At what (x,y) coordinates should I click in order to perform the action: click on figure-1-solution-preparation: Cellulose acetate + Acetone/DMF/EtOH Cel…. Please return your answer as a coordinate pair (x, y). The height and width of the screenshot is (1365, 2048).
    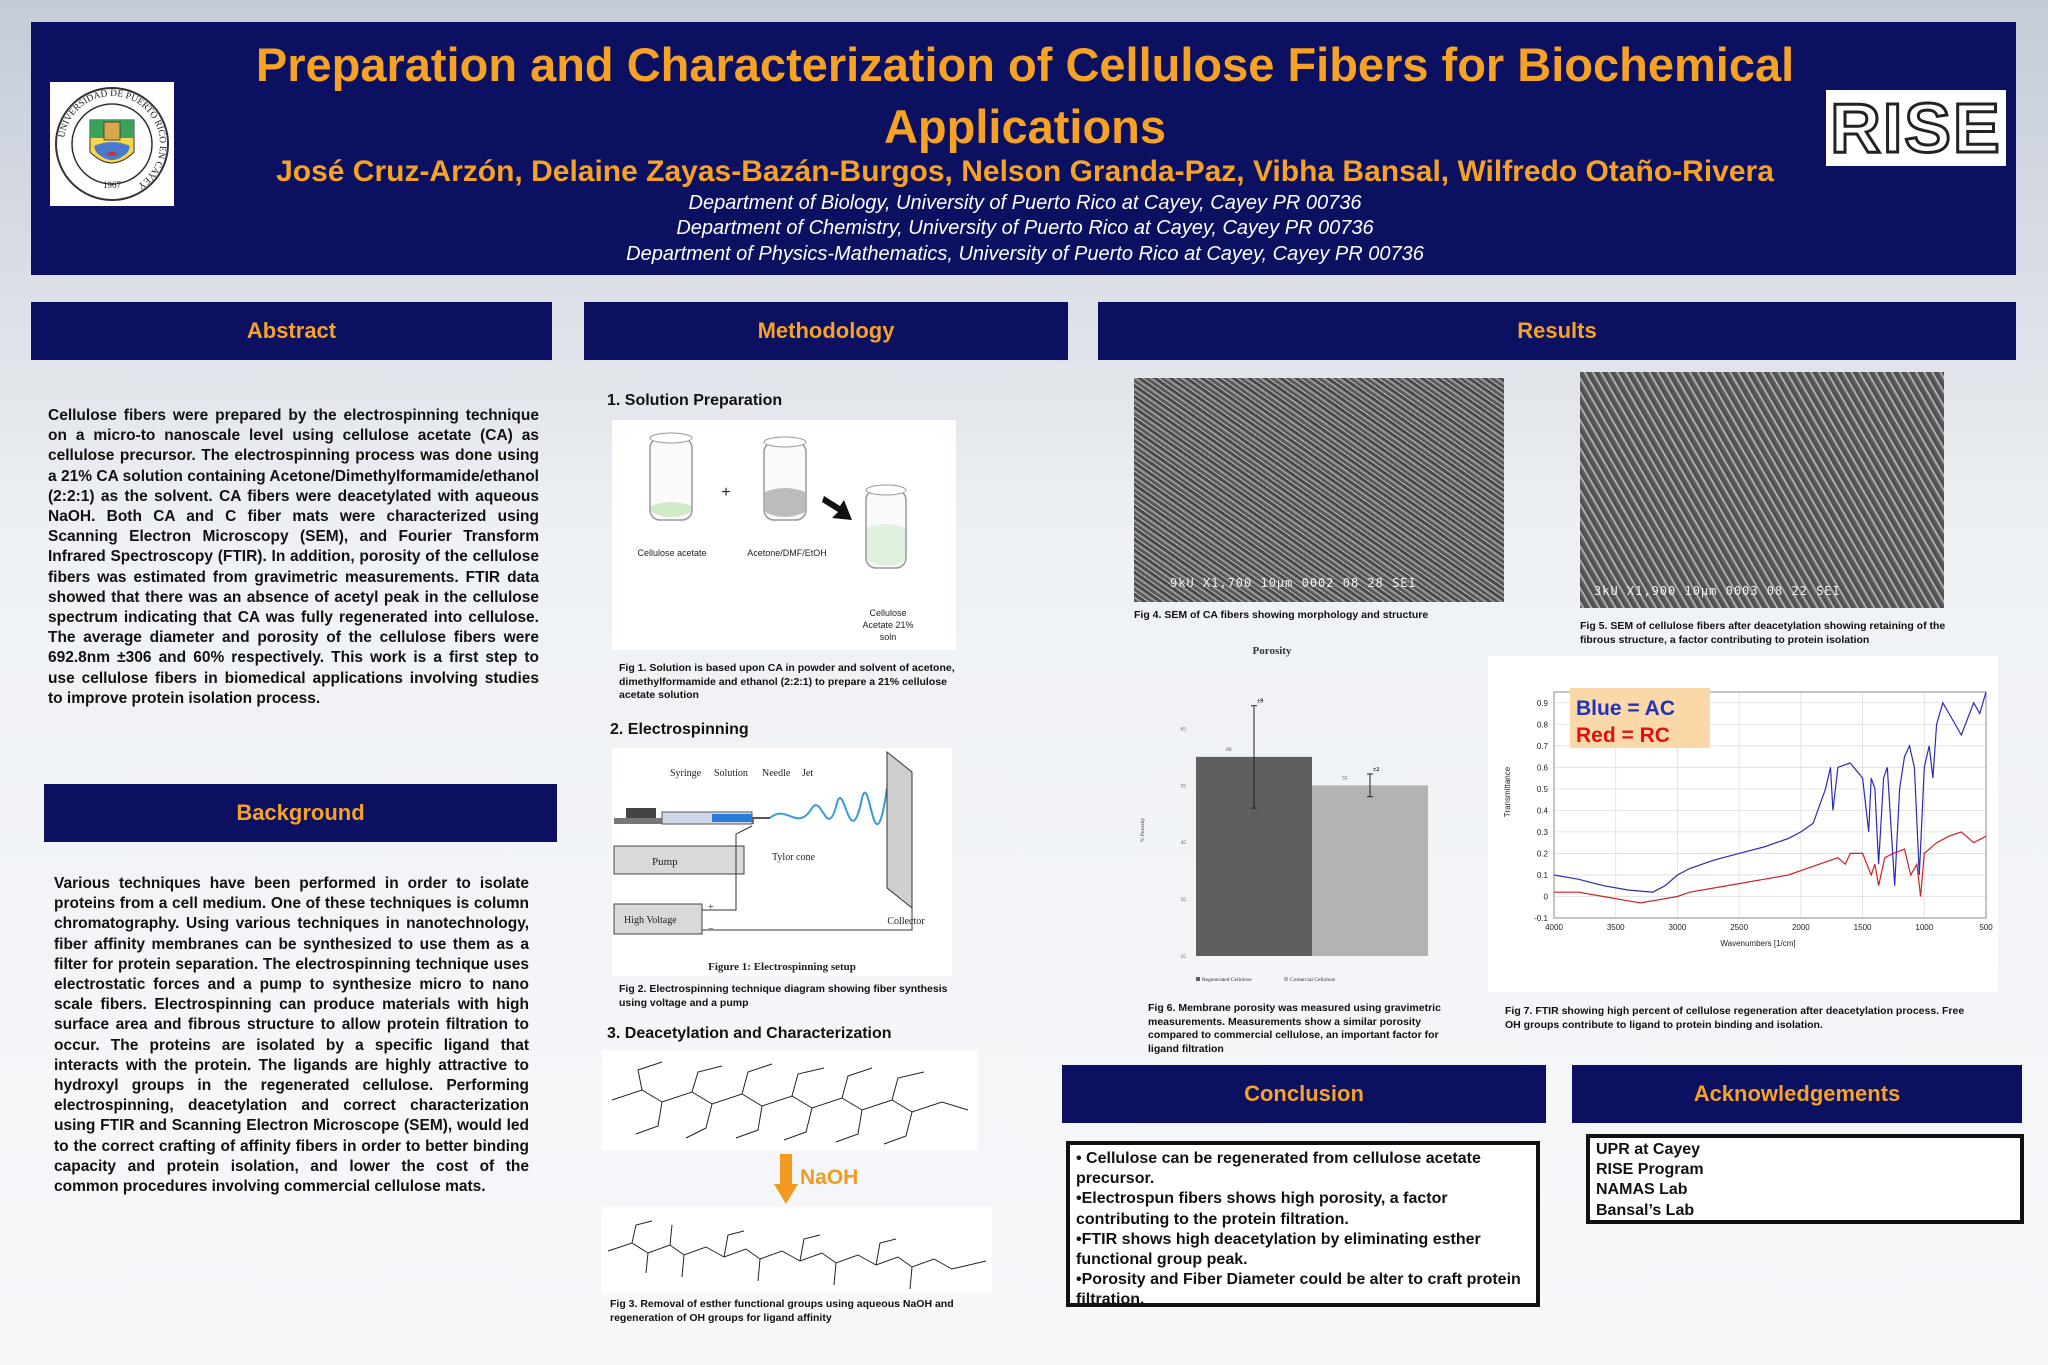
    Looking at the image, I should click on (784, 535).